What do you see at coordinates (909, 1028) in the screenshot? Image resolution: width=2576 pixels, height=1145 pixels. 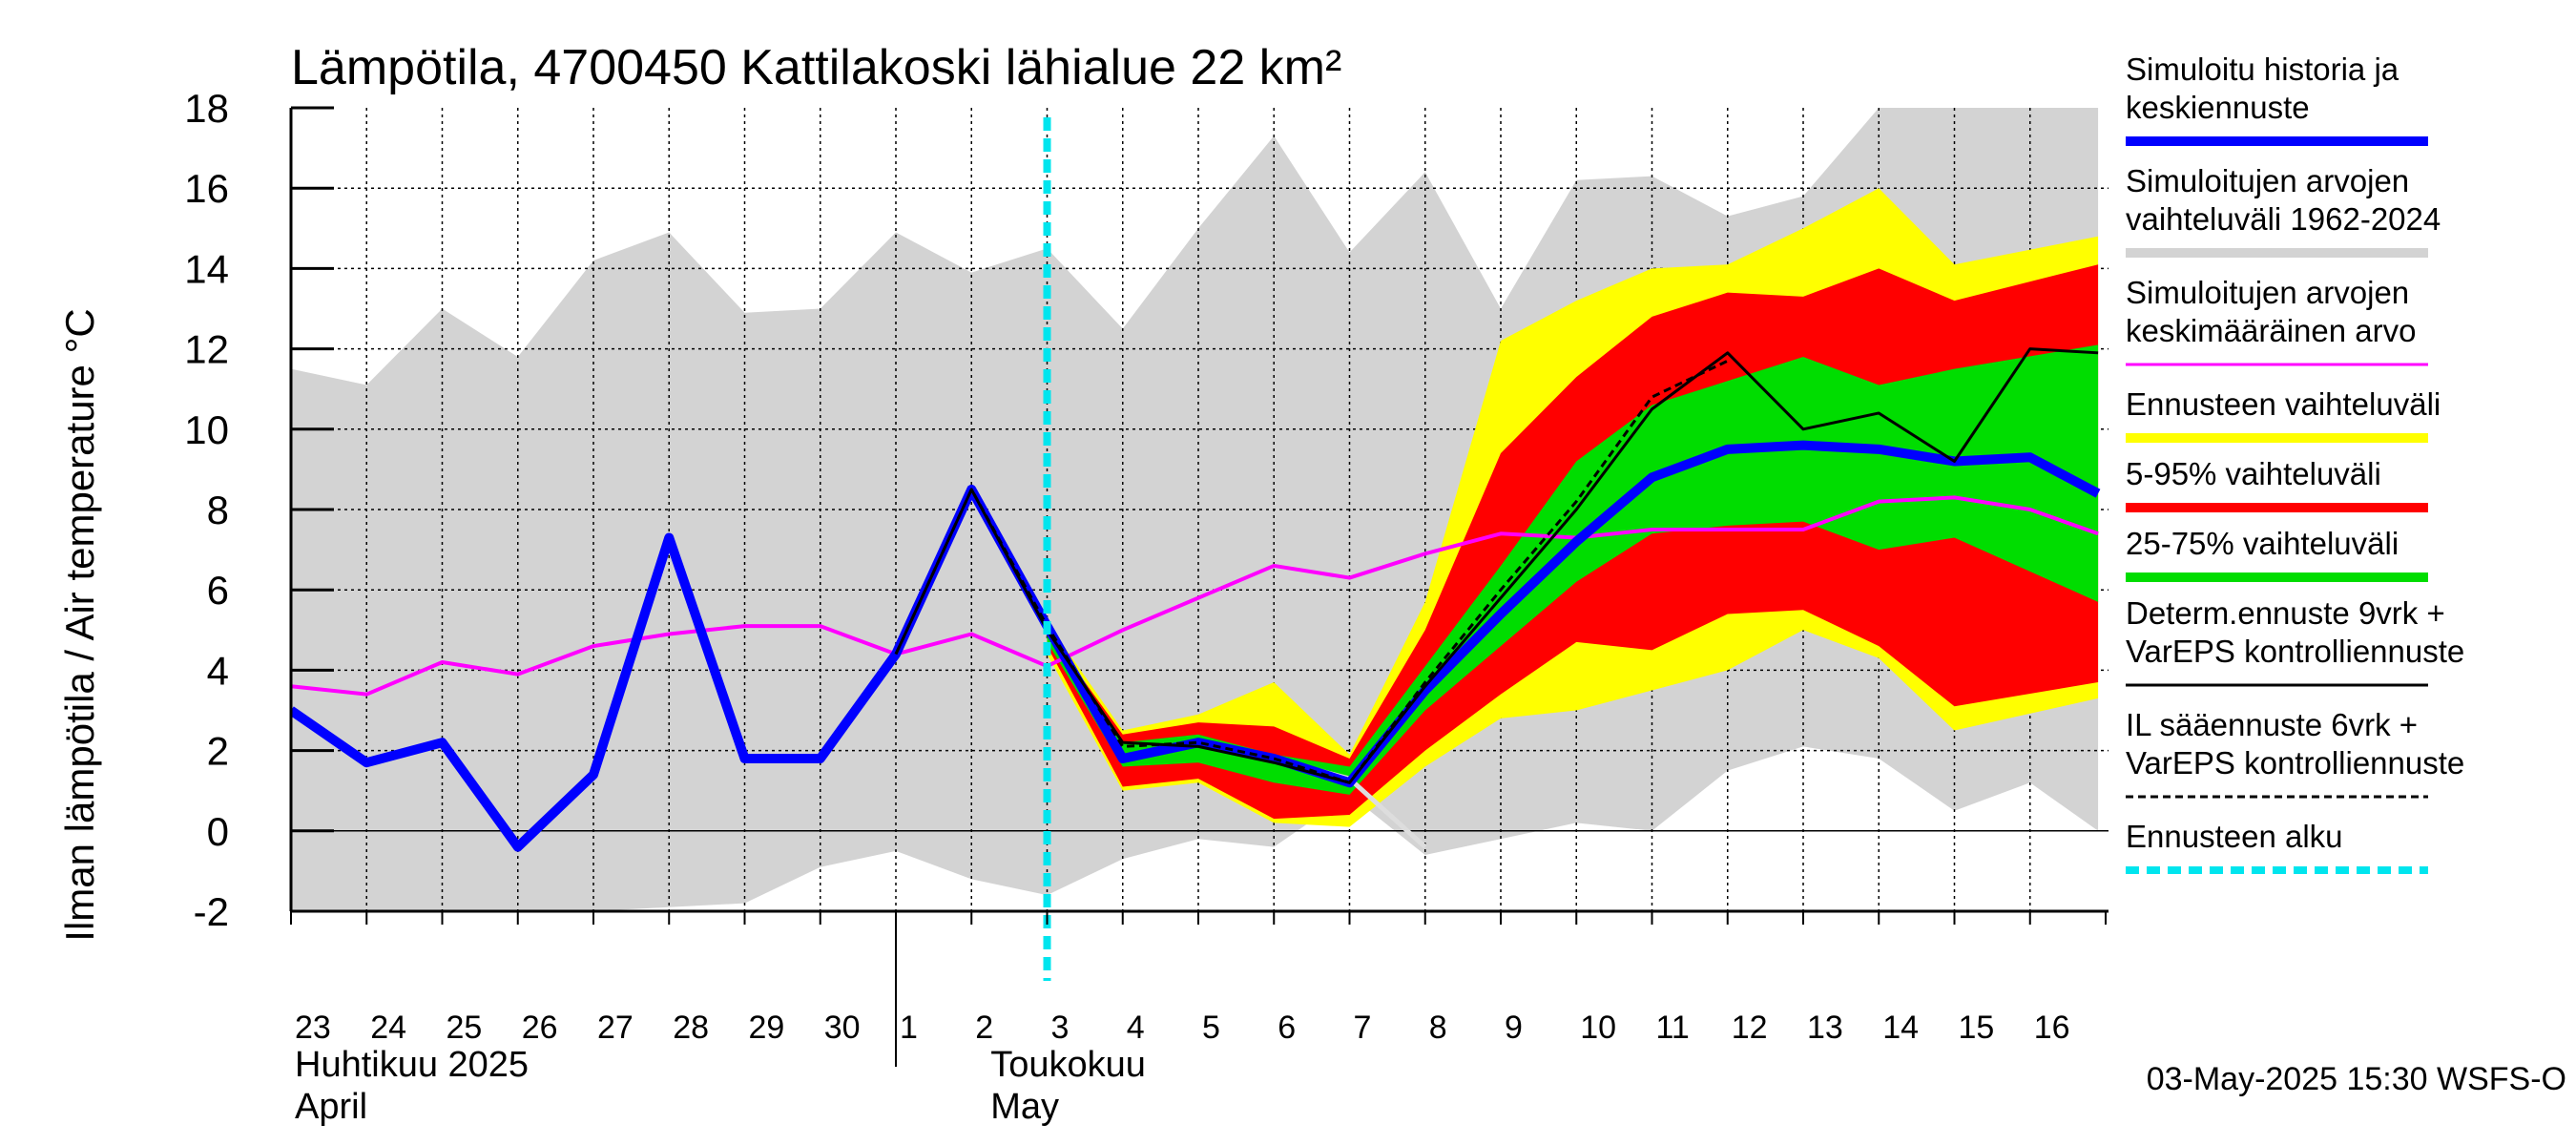 I see `x-tick-label: 1` at bounding box center [909, 1028].